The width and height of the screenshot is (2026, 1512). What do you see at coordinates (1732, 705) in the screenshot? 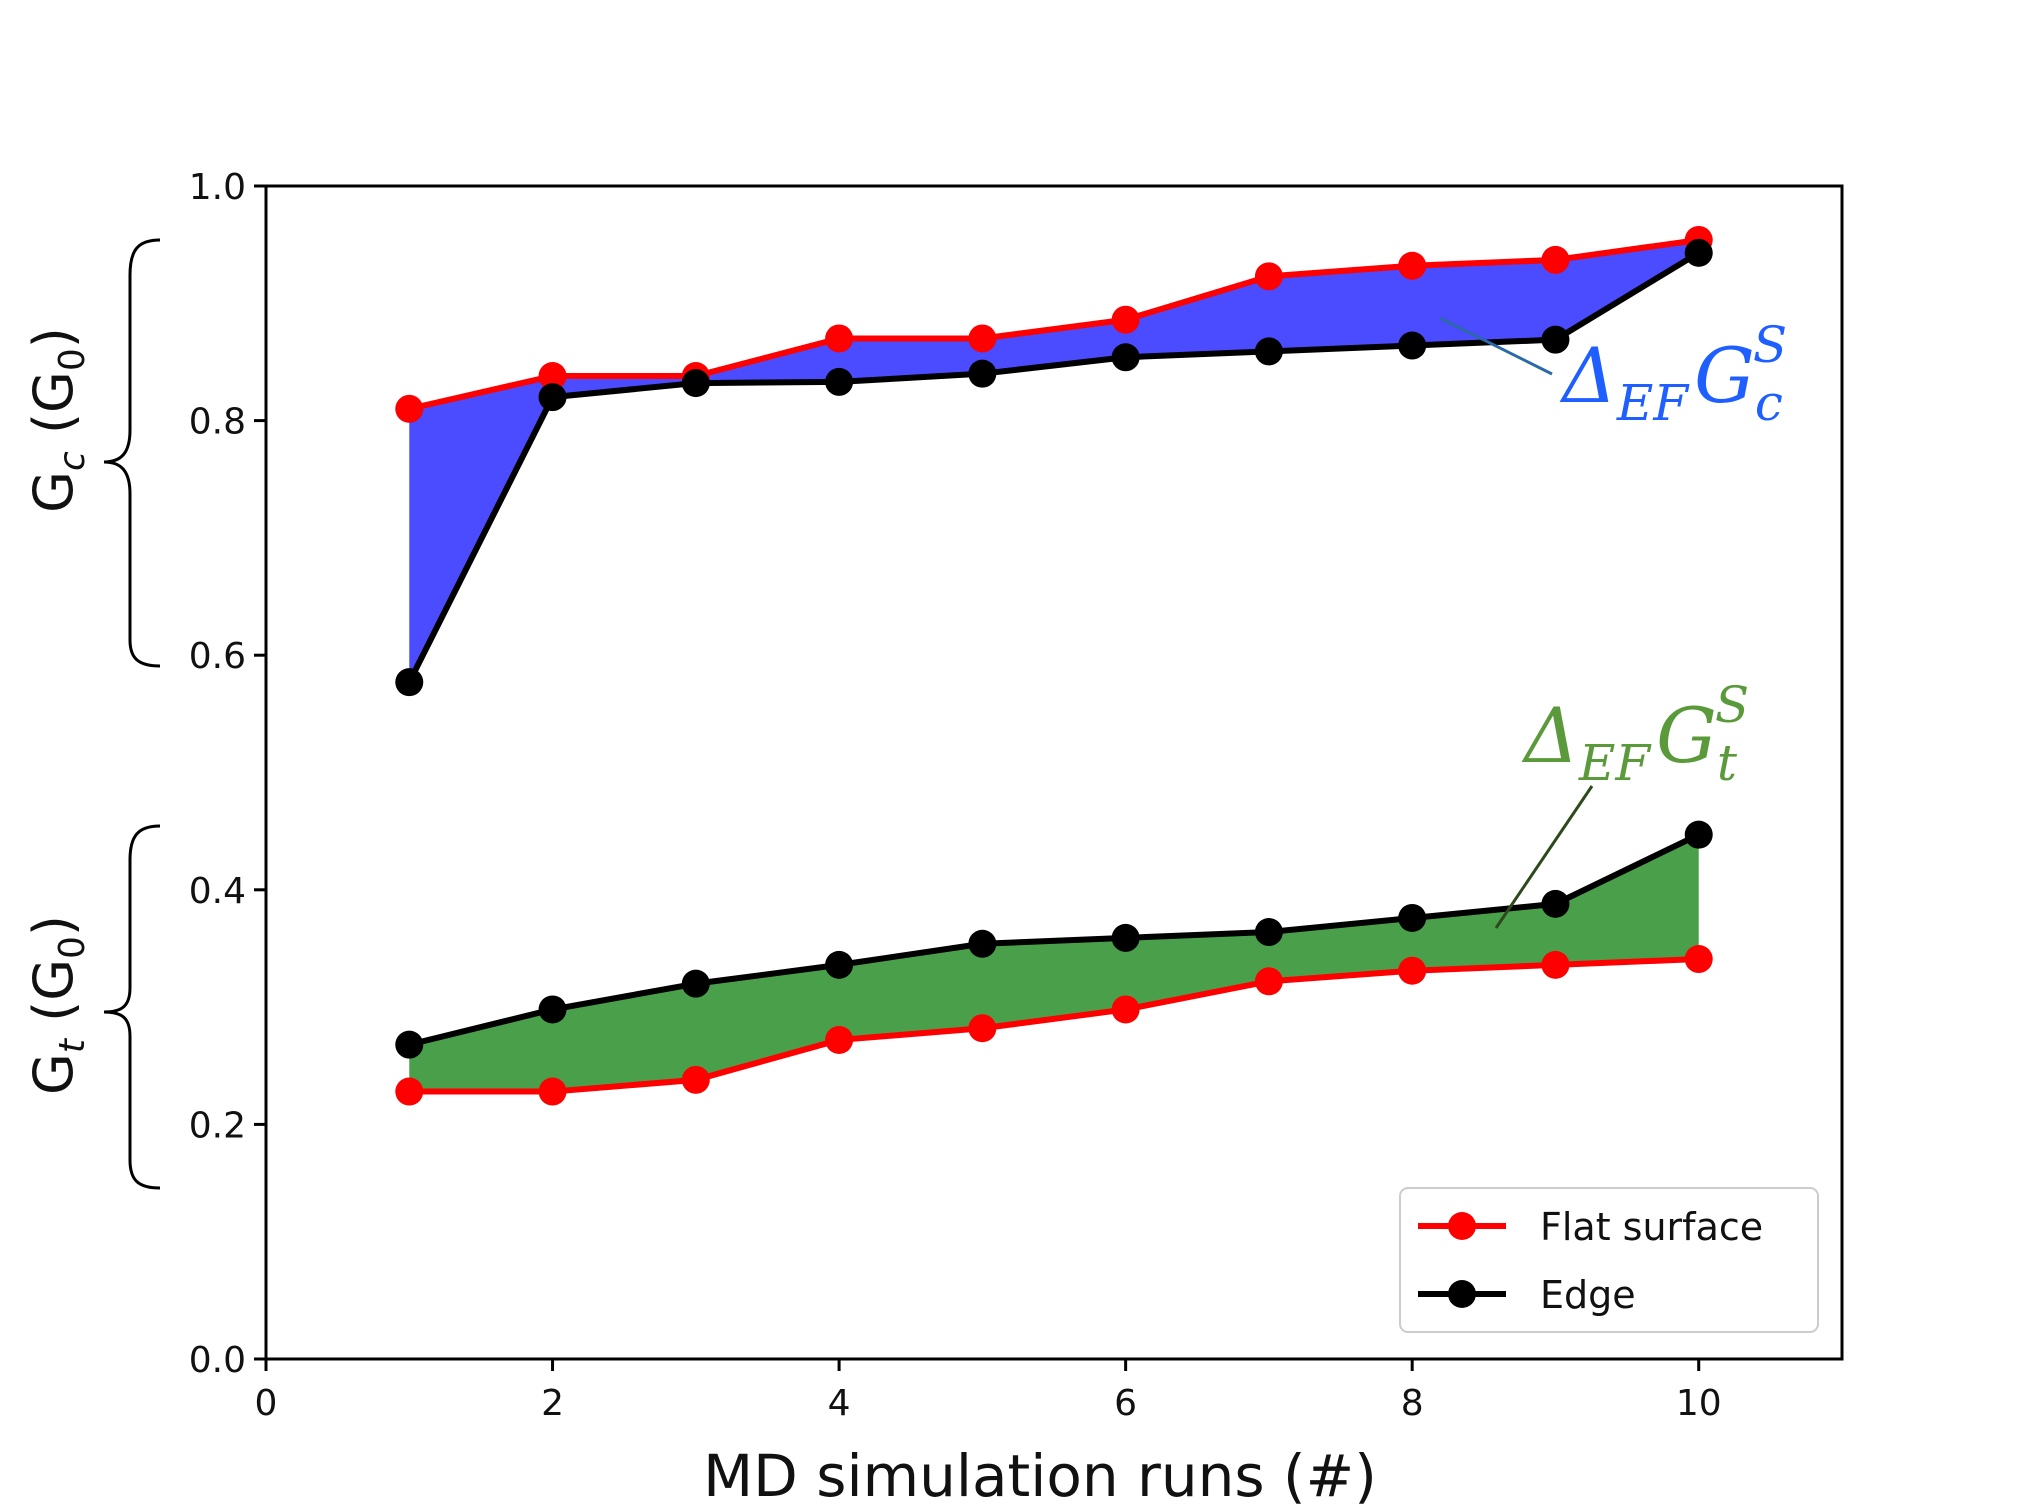
I see `annotation-gt-sup: S` at bounding box center [1732, 705].